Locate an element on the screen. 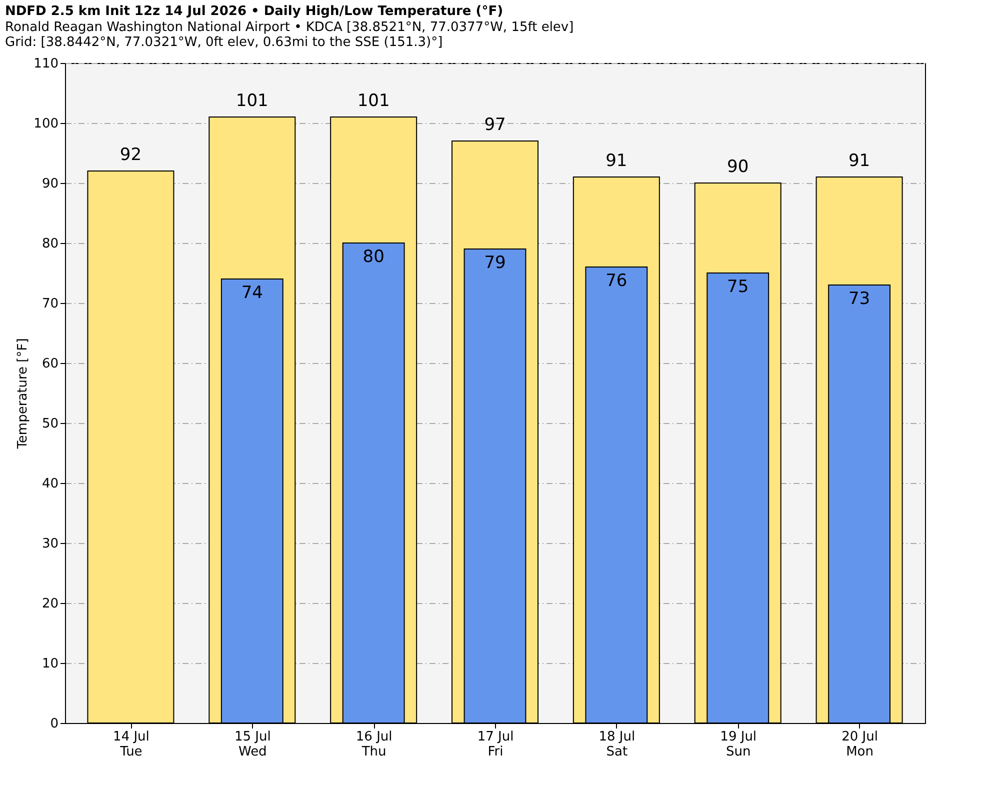 Image resolution: width=984 pixels, height=808 pixels. chart-title: NDFD 2.5 km Init 12z 14 Jul 2026 • Daily High/Low Temperature (°F) is located at coordinates (254, 11).